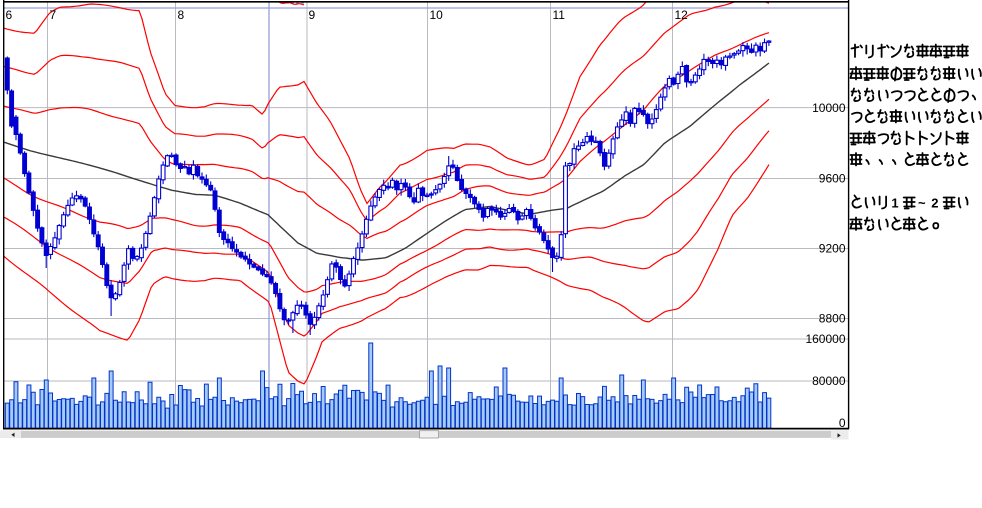 This screenshot has width=982, height=508. I want to click on svg-text: 80000, so click(829, 381).